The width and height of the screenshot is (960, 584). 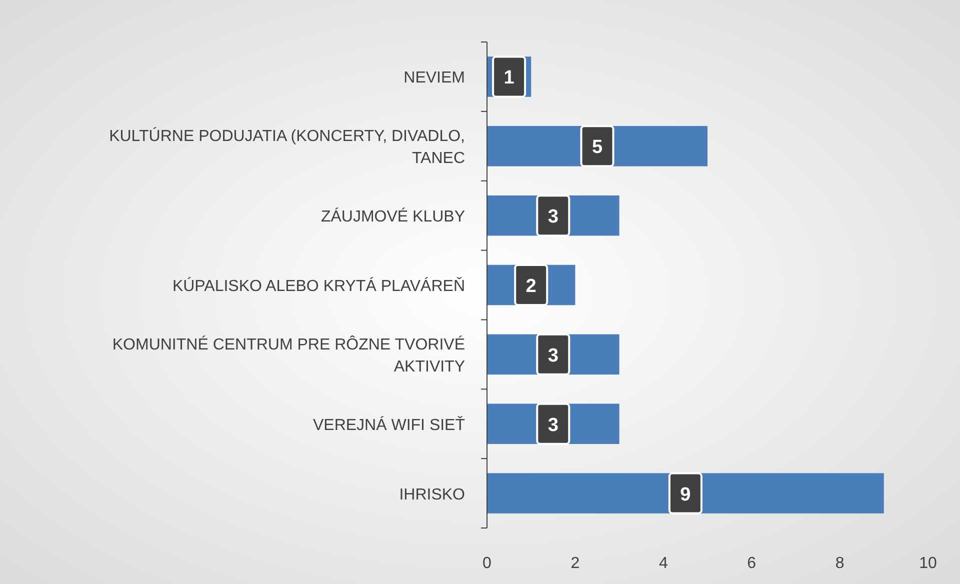 What do you see at coordinates (509, 78) in the screenshot?
I see `data-label: 1` at bounding box center [509, 78].